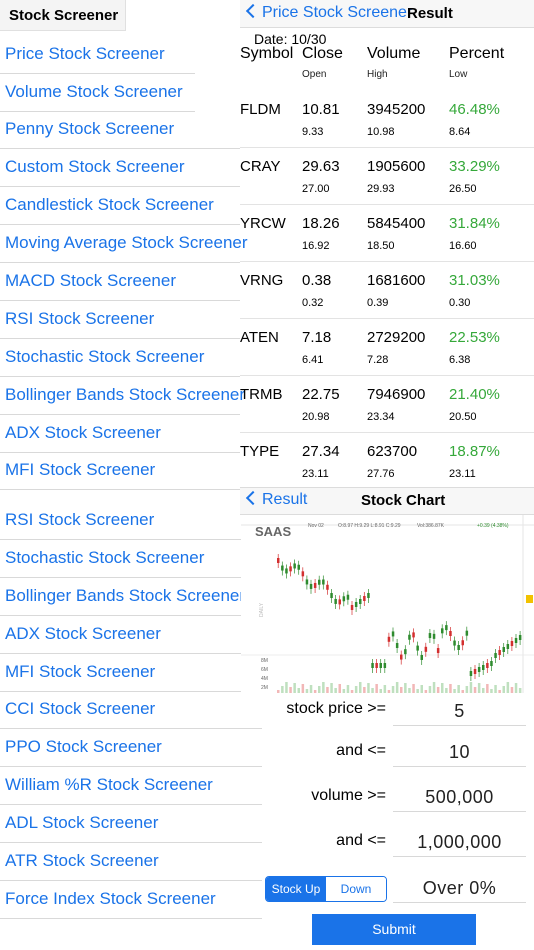 This screenshot has width=534, height=950. Describe the element at coordinates (394, 929) in the screenshot. I see `submit-button: Submit` at that location.